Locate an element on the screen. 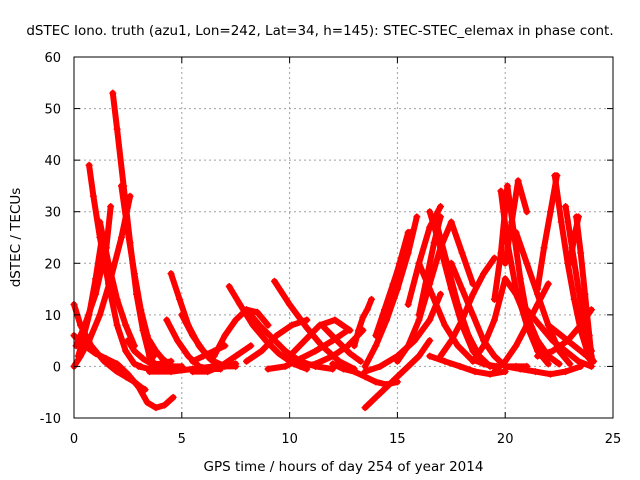 This screenshot has height=480, width=640. y-tick-label: 20 is located at coordinates (52, 264).